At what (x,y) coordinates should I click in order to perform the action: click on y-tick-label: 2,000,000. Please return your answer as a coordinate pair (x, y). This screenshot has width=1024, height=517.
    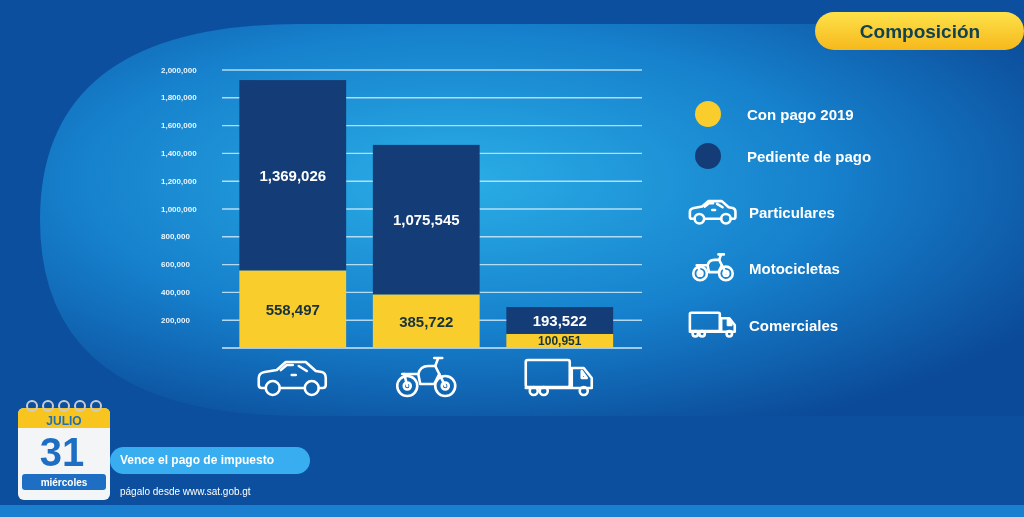
    Looking at the image, I should click on (179, 70).